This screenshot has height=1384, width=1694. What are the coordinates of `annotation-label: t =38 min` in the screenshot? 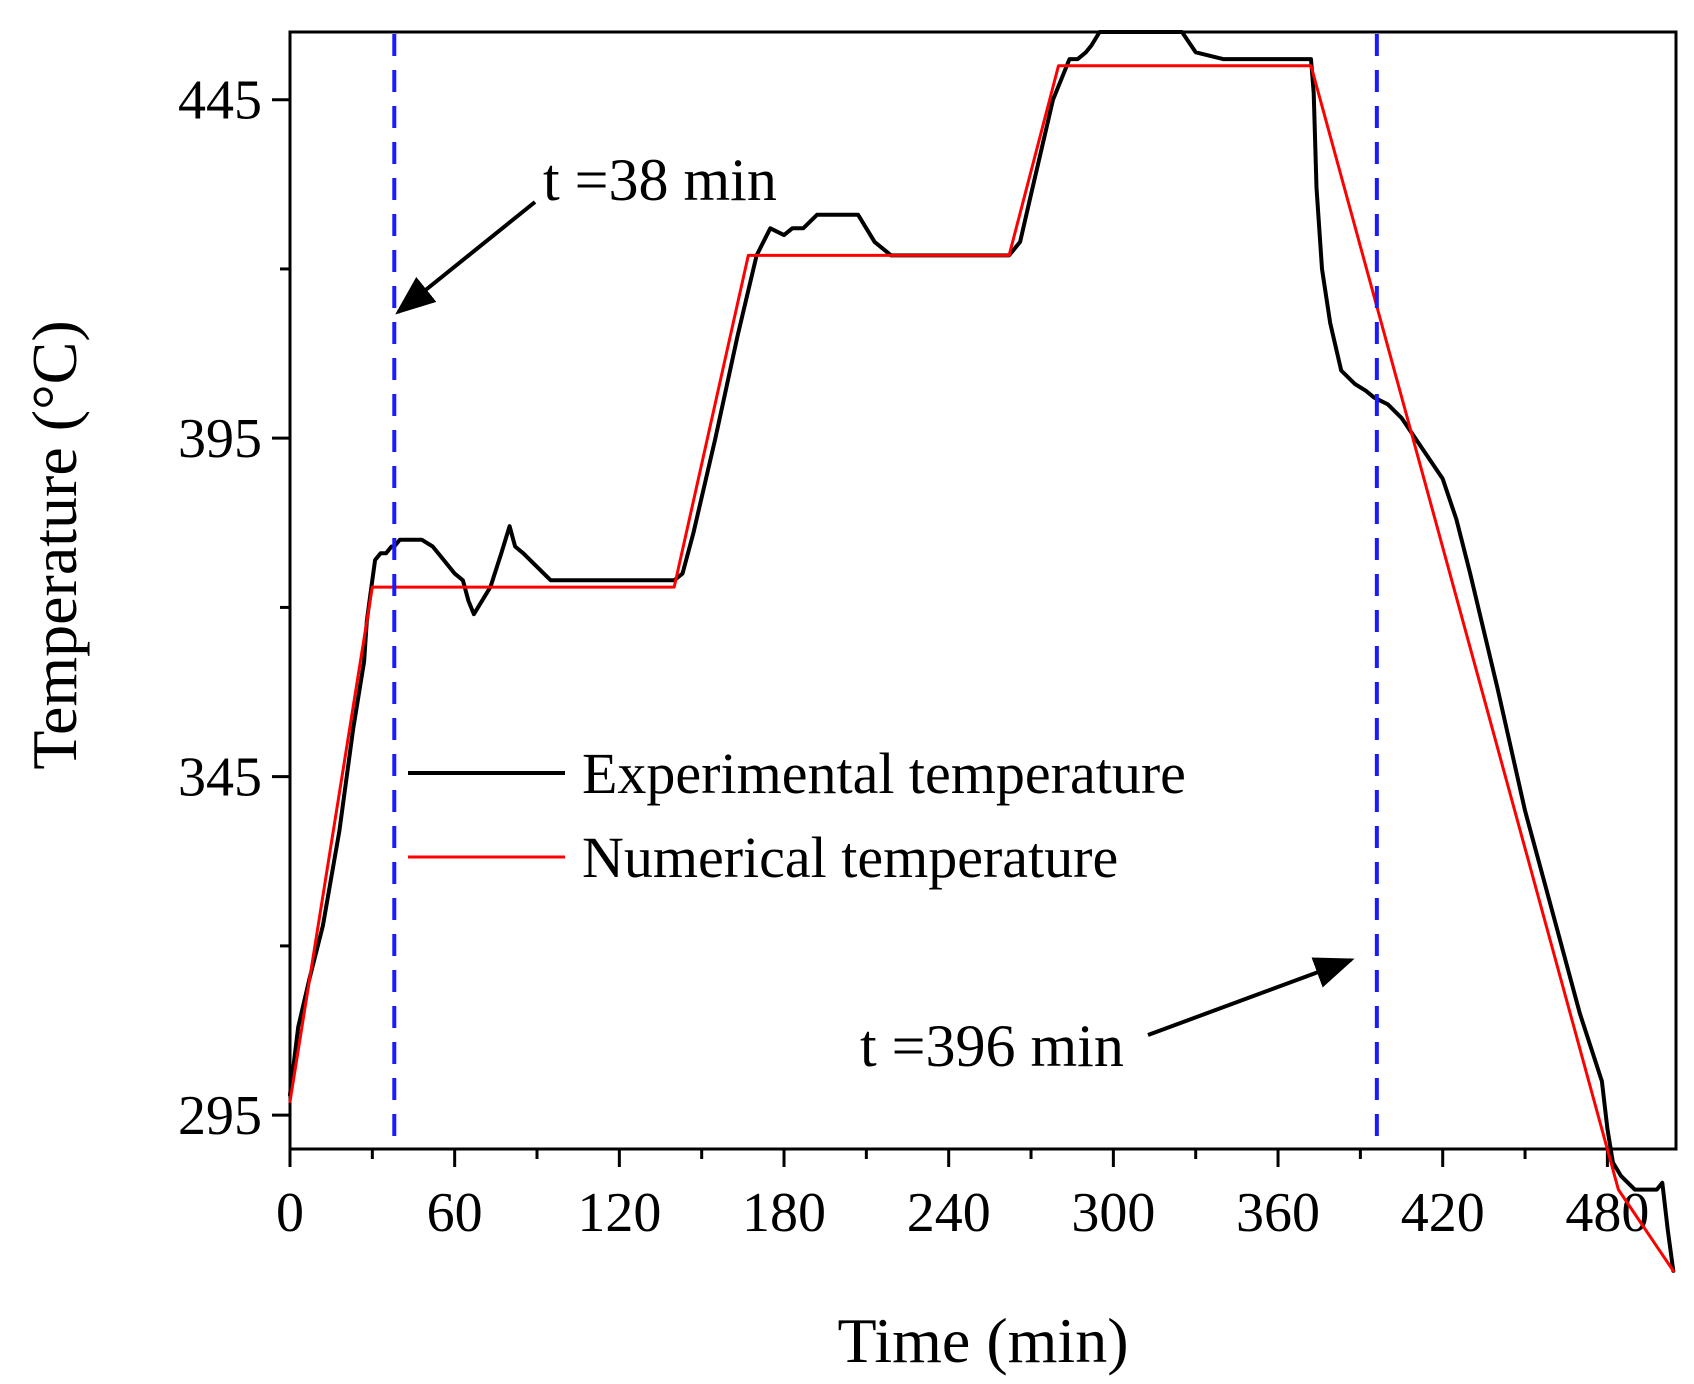 It's located at (660, 180).